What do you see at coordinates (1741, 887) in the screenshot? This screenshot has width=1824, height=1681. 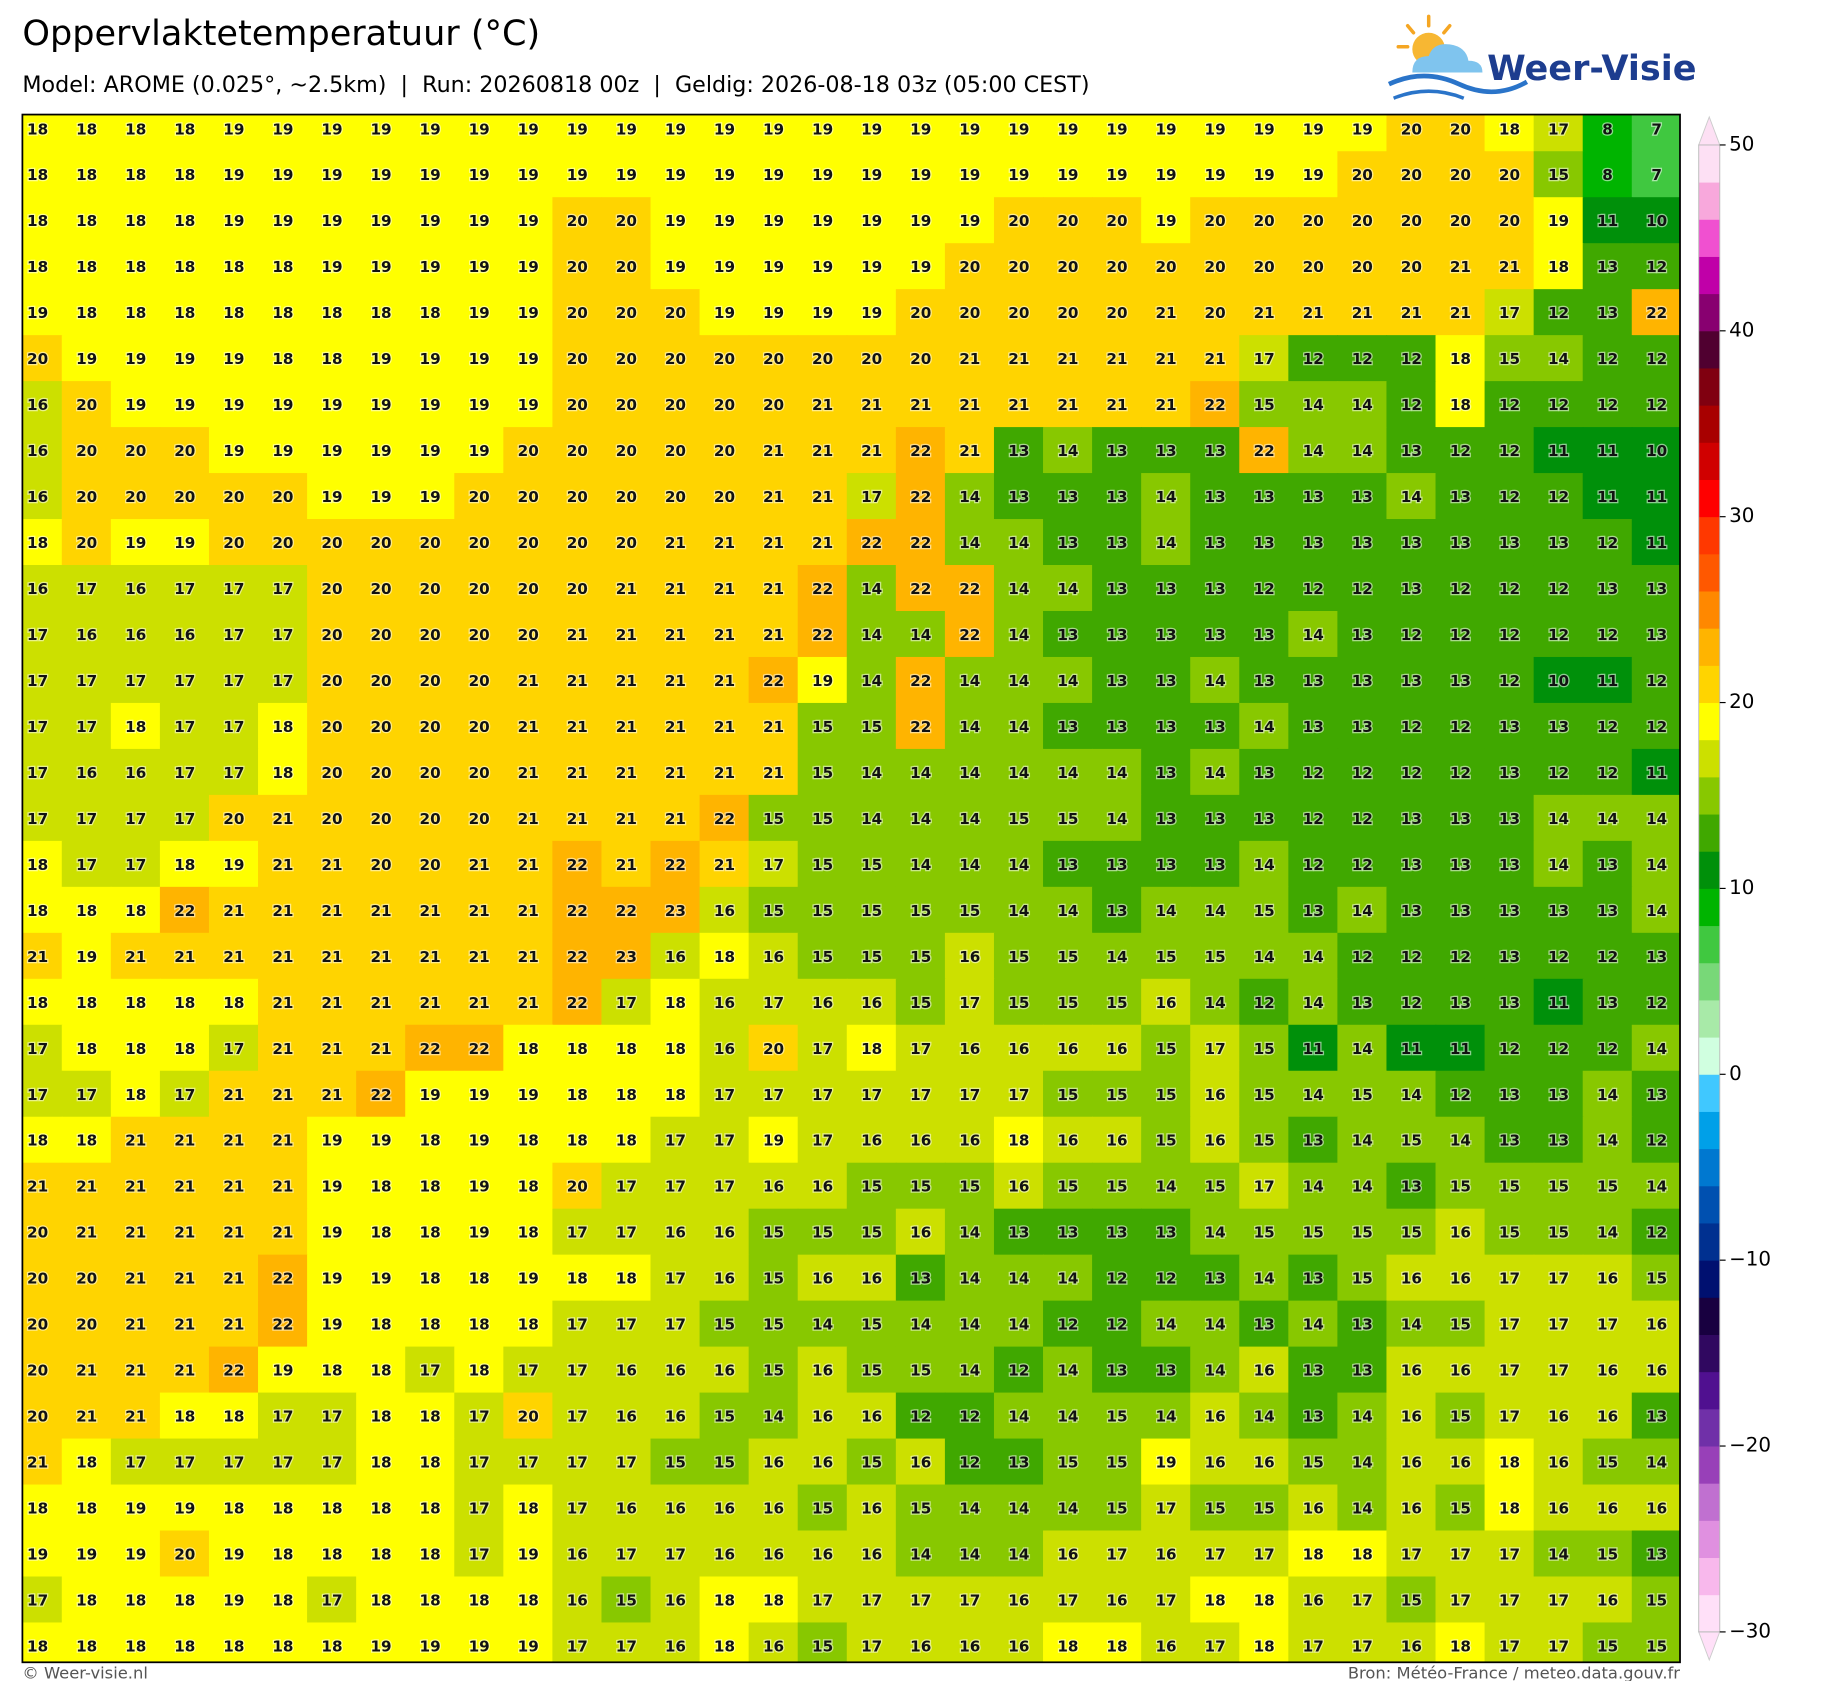 I see `colorbar-tick-label: 10` at bounding box center [1741, 887].